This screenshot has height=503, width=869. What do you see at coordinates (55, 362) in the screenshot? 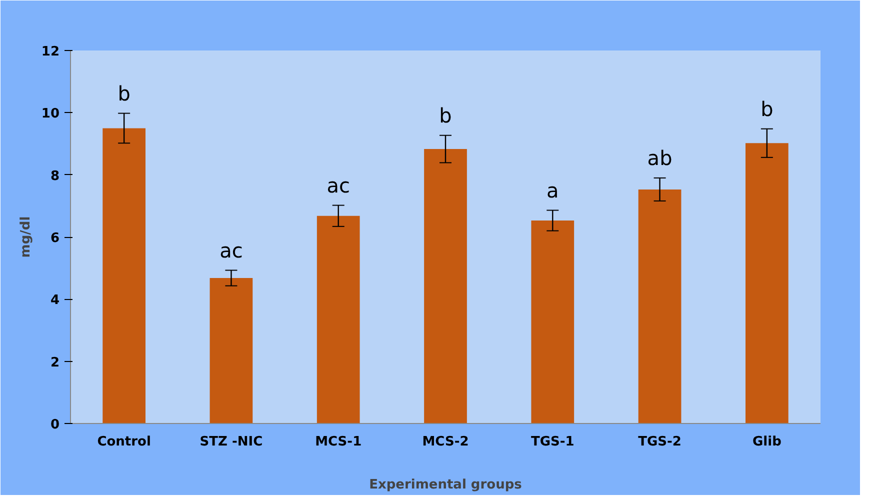
I see `y-tick-label: 2` at bounding box center [55, 362].